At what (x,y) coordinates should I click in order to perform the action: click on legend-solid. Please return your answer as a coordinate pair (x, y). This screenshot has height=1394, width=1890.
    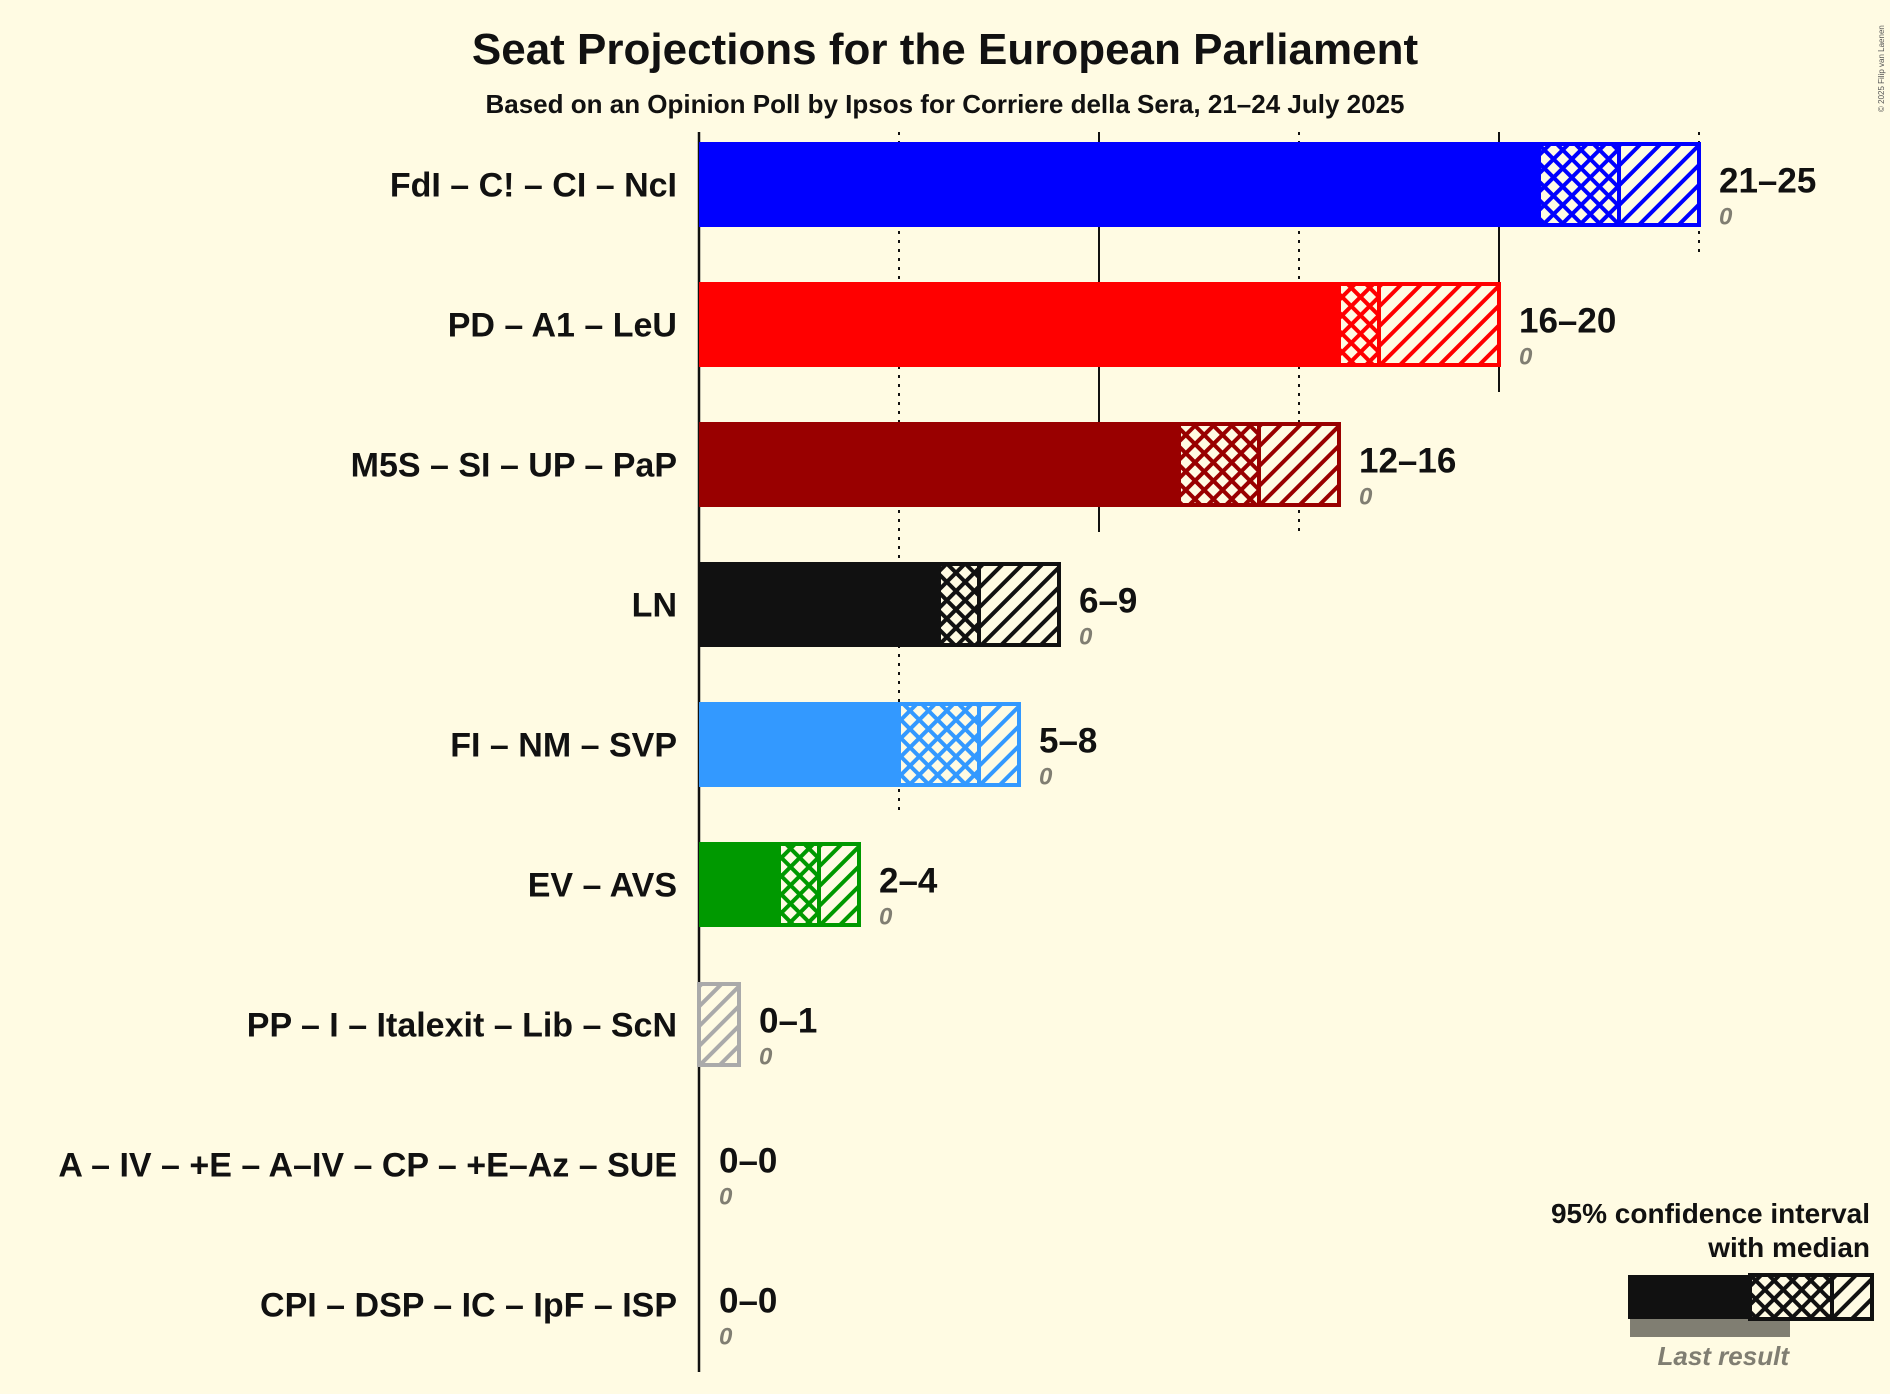
    Looking at the image, I should click on (1689, 1297).